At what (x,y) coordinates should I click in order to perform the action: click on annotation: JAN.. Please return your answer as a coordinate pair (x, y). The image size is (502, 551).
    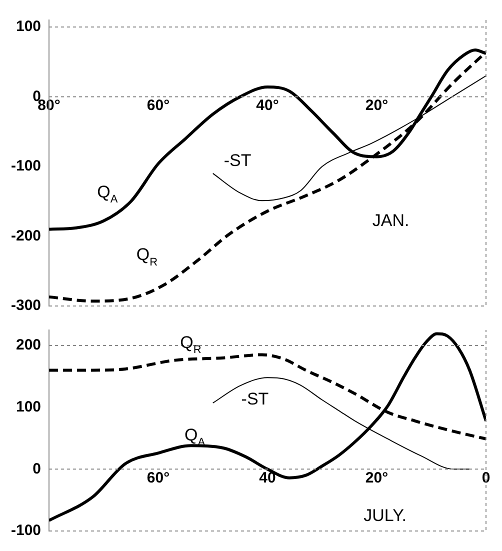
    Looking at the image, I should click on (391, 220).